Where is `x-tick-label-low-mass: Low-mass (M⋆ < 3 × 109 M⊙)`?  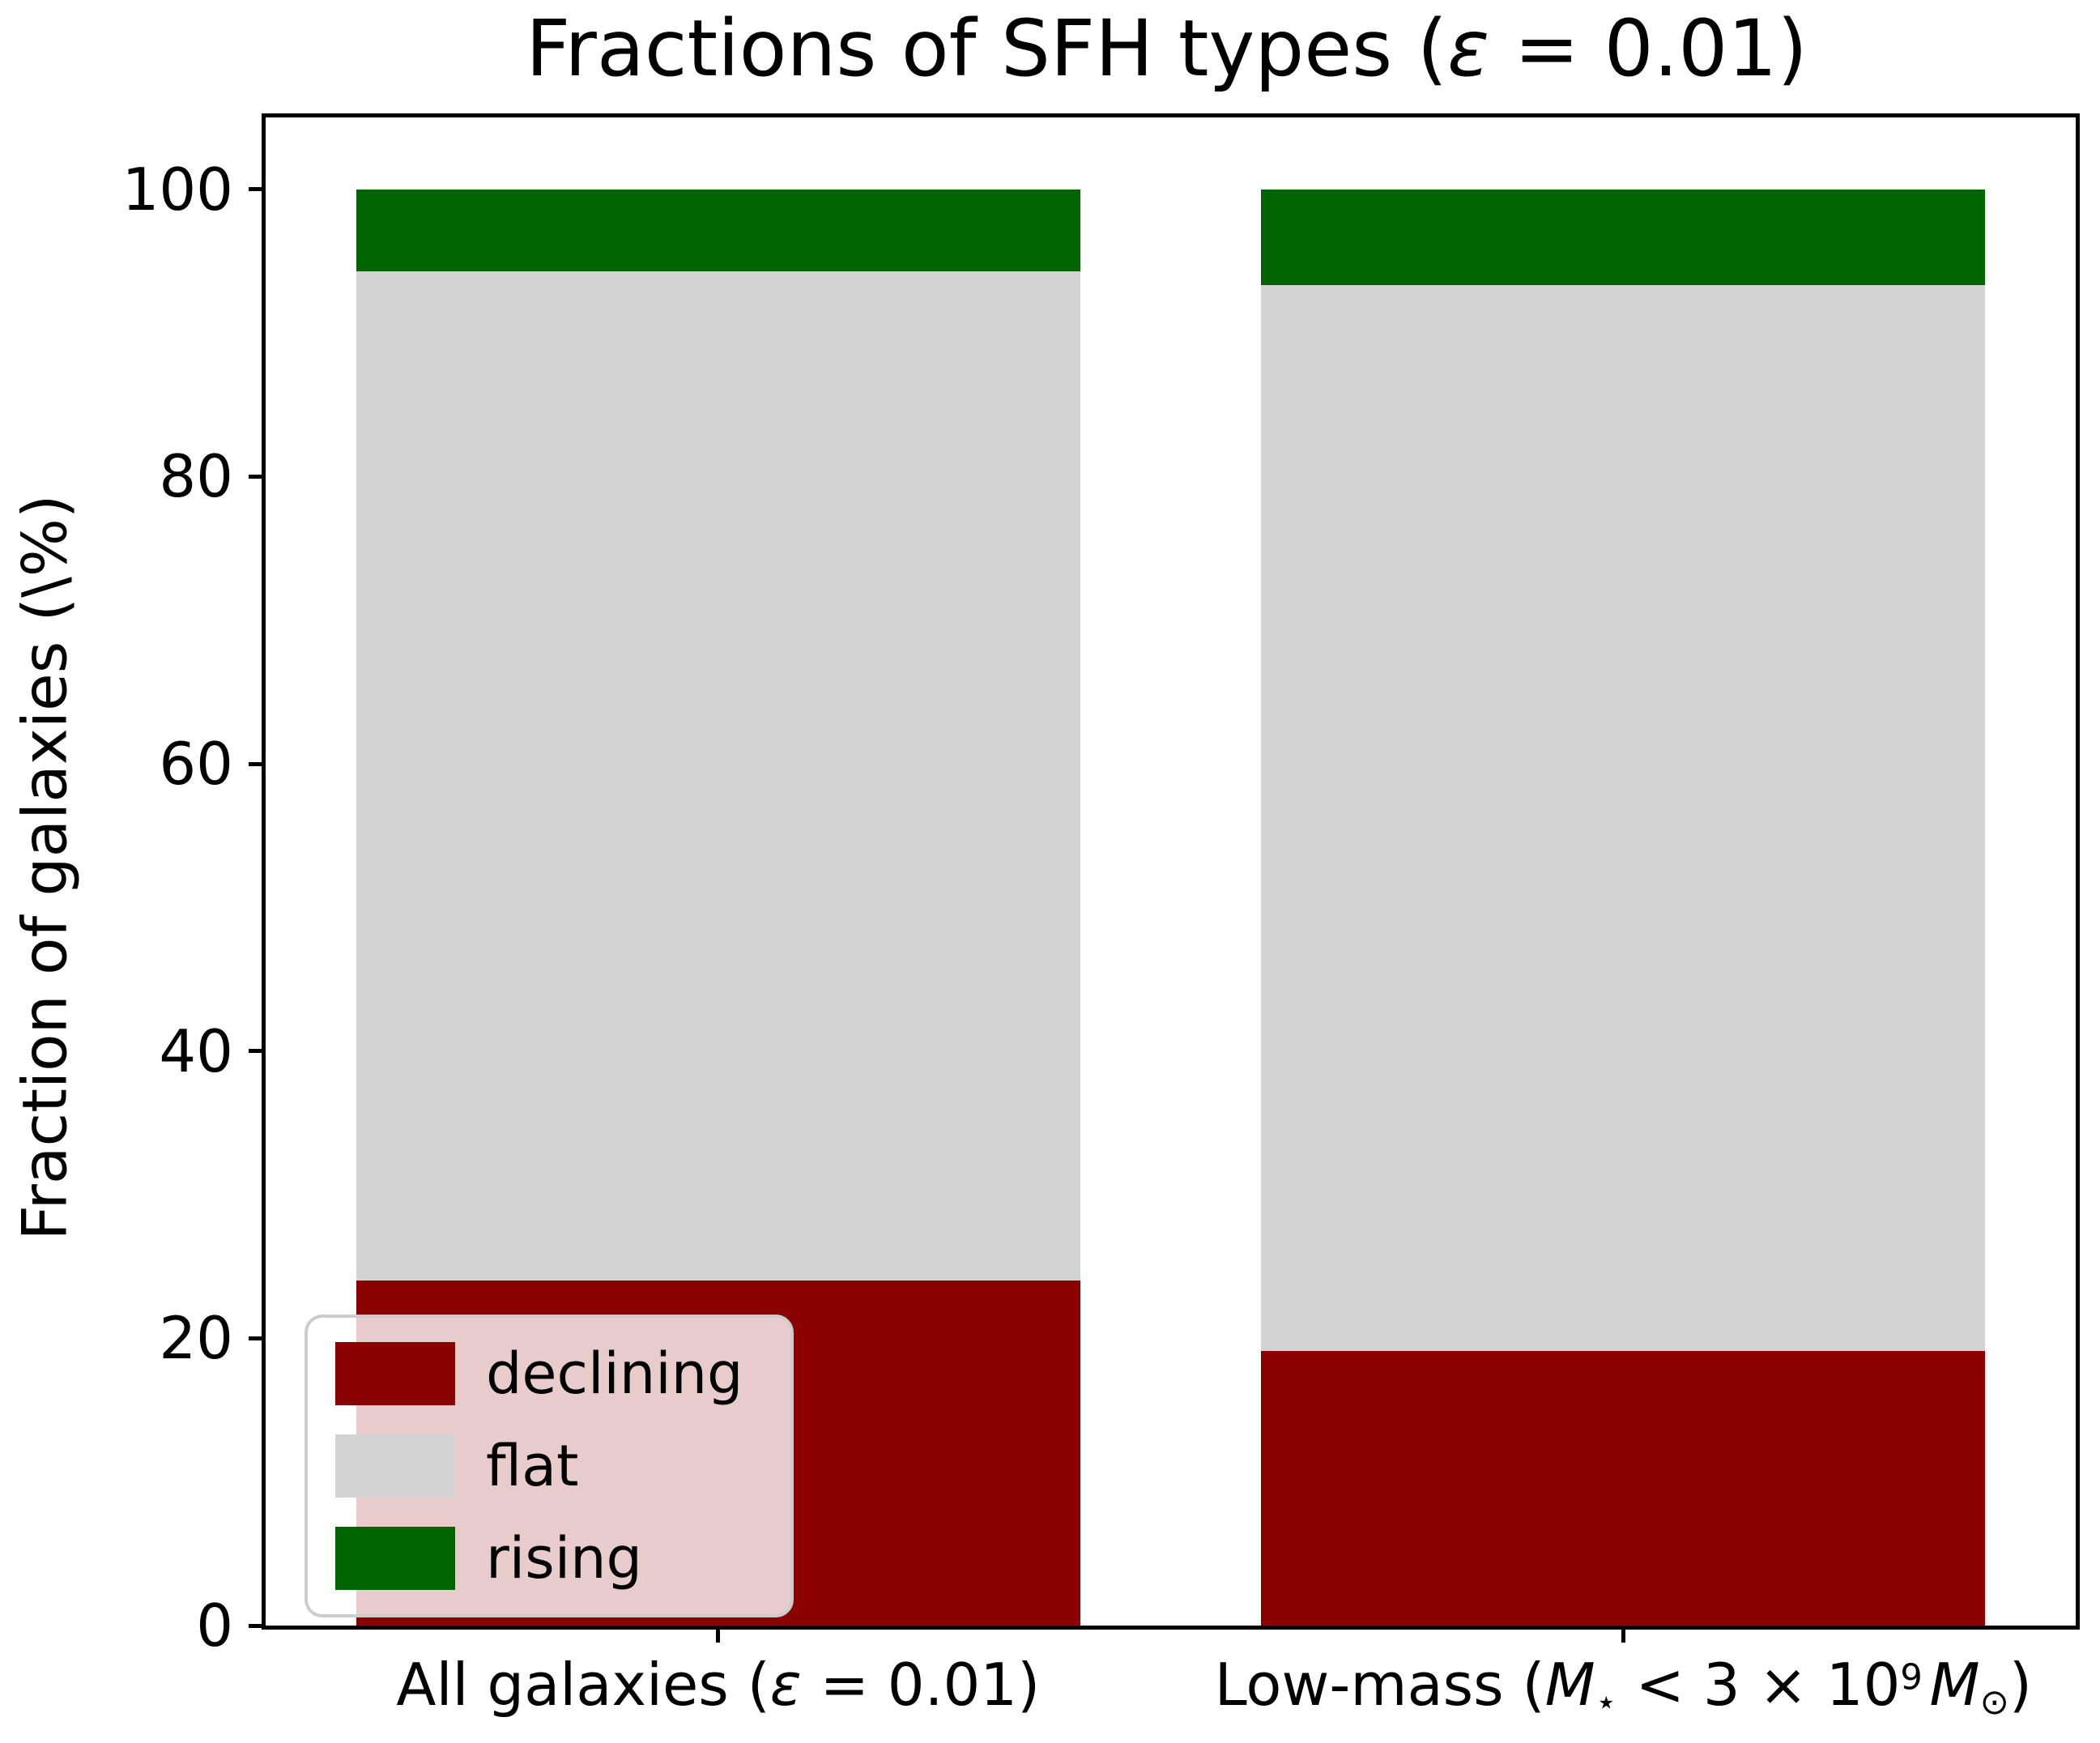 x-tick-label-low-mass: Low-mass (M⋆ < 3 × 109 M⊙) is located at coordinates (1623, 1685).